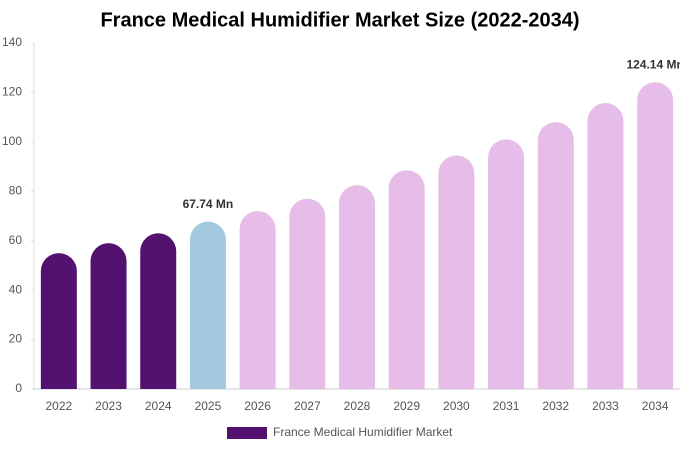  Describe the element at coordinates (247, 433) in the screenshot. I see `legend-swatch` at that location.